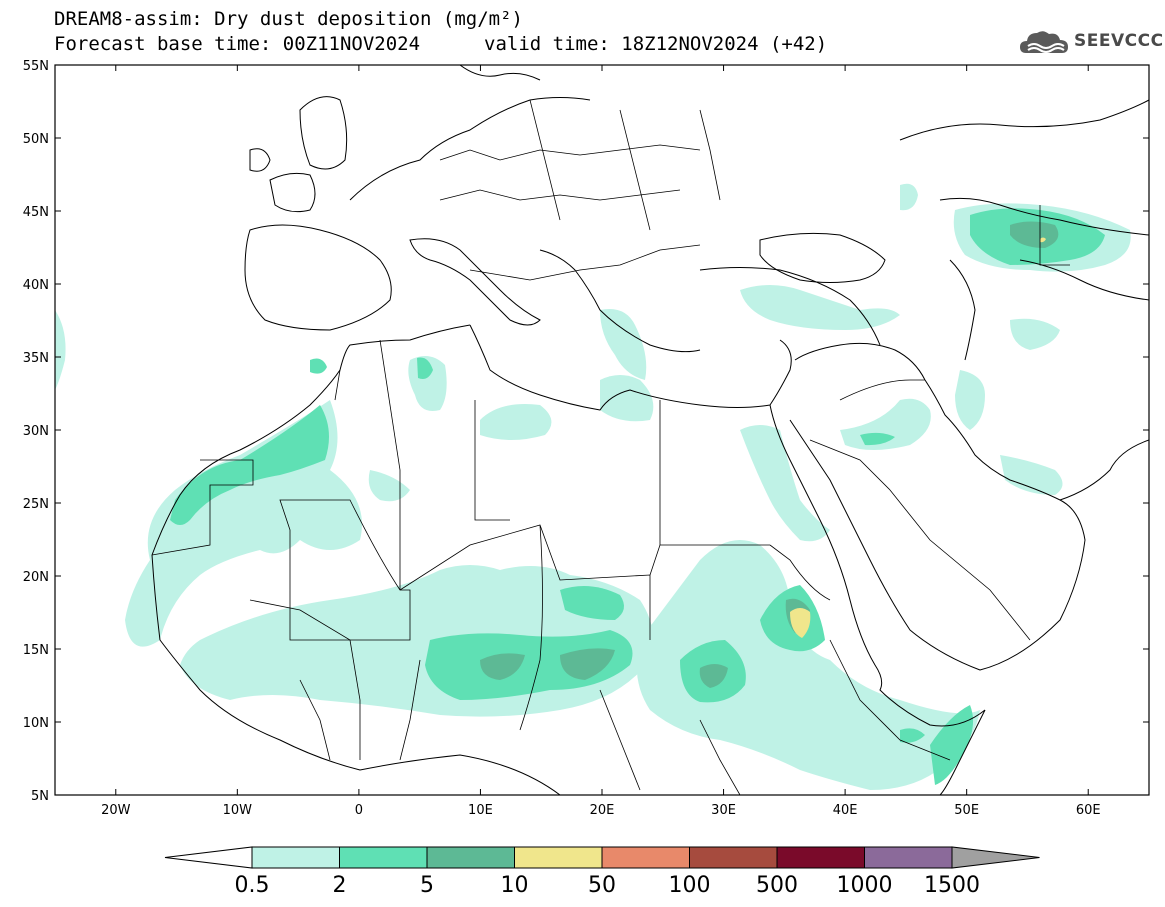 Image resolution: width=1165 pixels, height=907 pixels. What do you see at coordinates (208, 857) in the screenshot?
I see `colorbar-low-arrow` at bounding box center [208, 857].